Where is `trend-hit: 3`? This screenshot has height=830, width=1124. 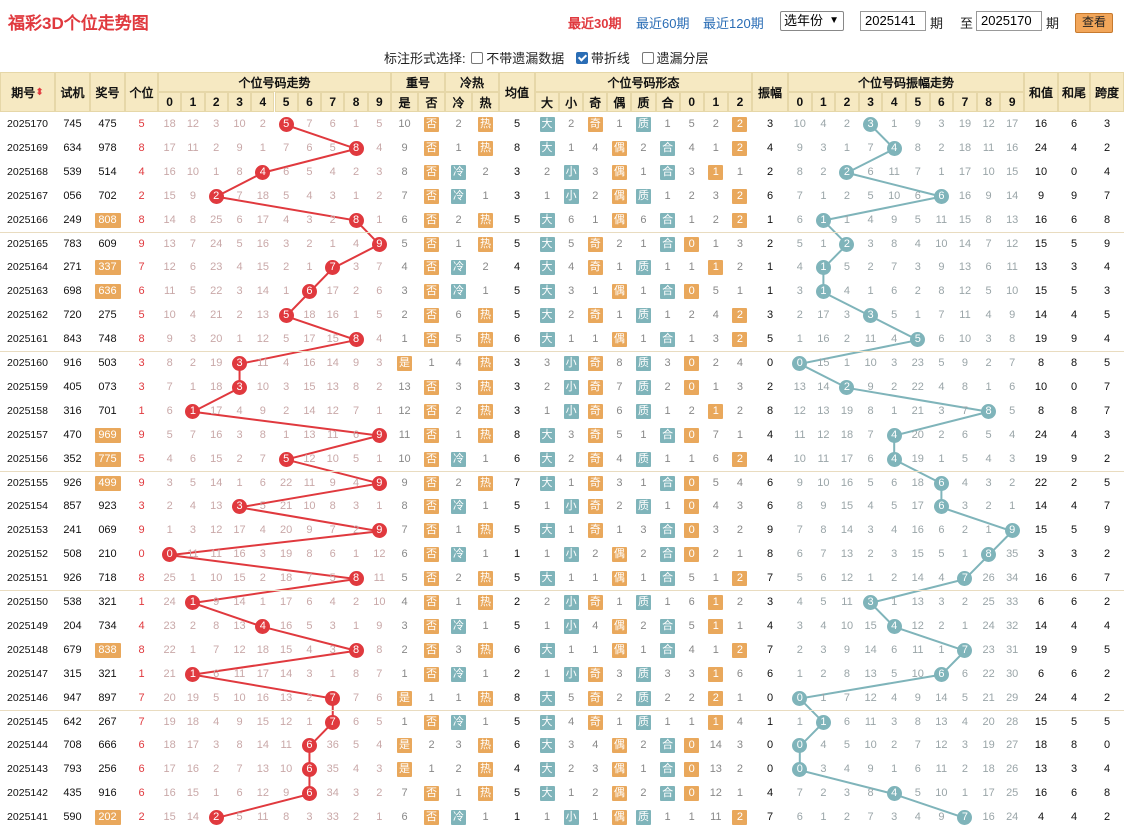
trend-hit: 3 is located at coordinates (239, 507).